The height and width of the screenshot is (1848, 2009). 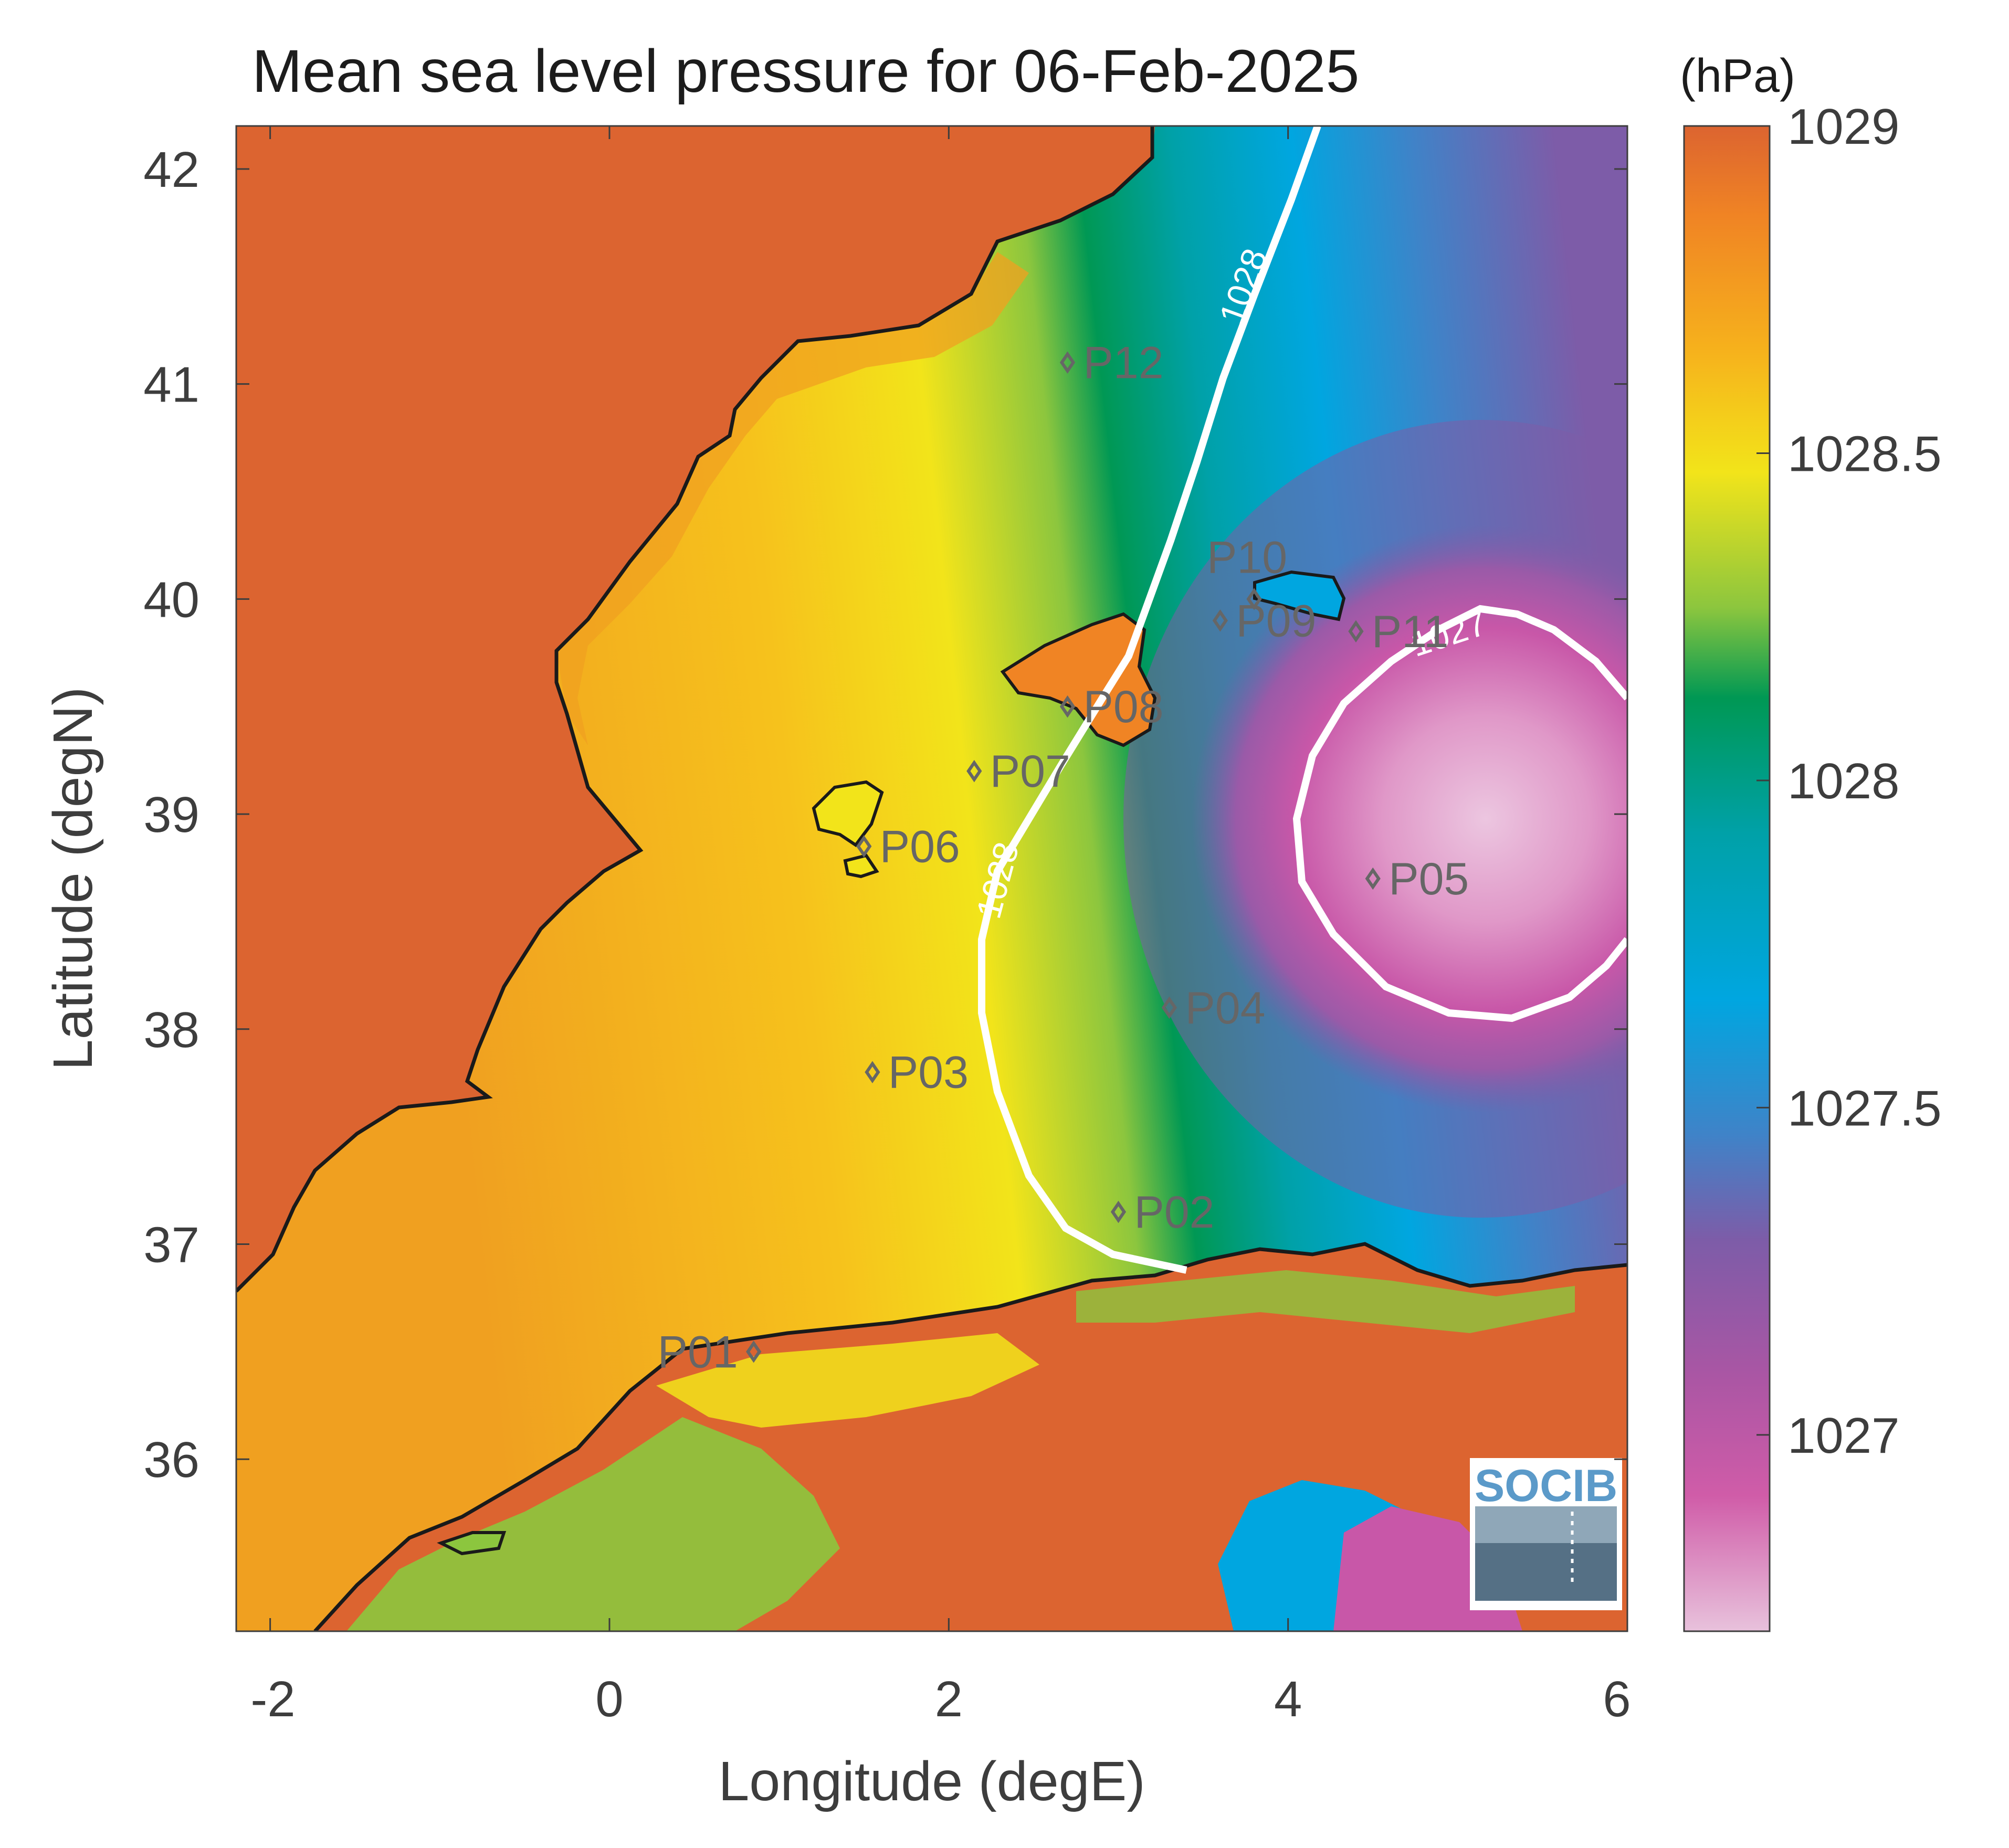 I want to click on colorbar-ticks: 1029 1028.5 1028 1027.5 1027, so click(x=1849, y=782).